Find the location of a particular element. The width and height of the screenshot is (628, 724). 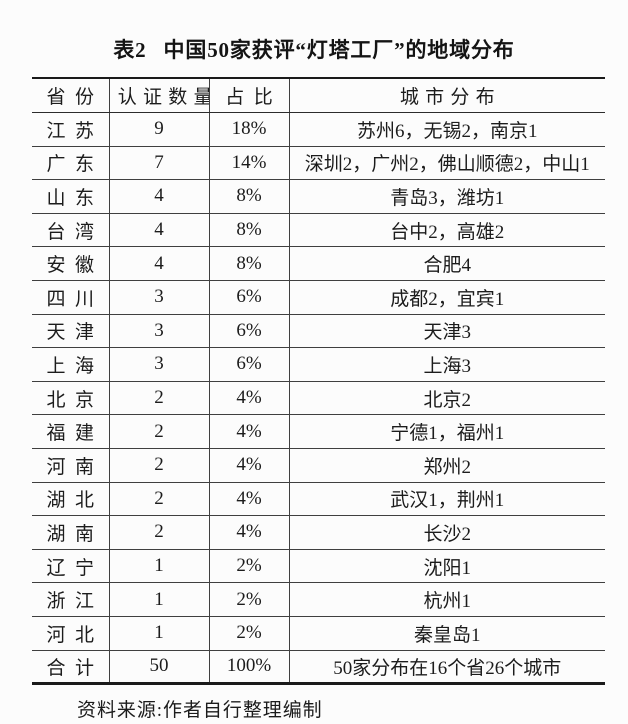

cell-cities: 武汉1，荆州1 is located at coordinates (446, 499).